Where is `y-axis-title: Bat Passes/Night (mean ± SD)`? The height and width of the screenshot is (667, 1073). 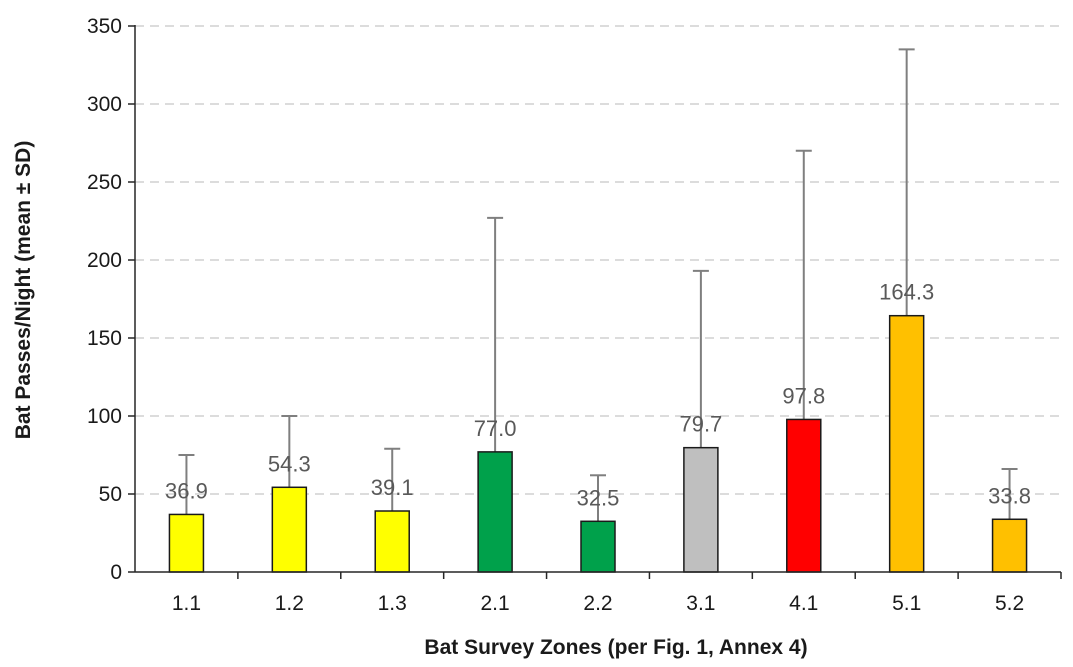 y-axis-title: Bat Passes/Night (mean ± SD) is located at coordinates (23, 290).